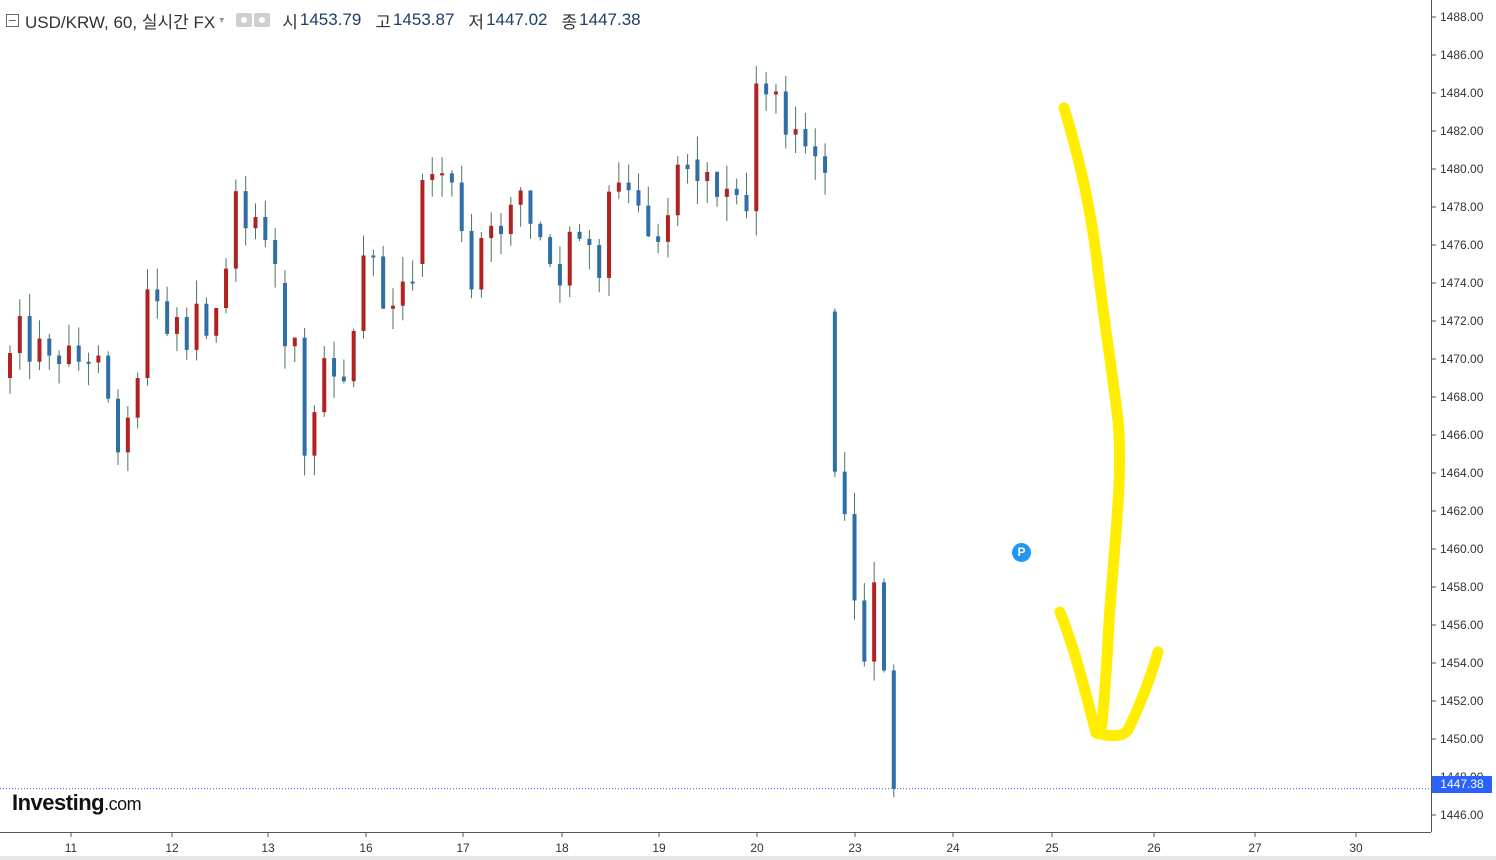 The width and height of the screenshot is (1496, 860). I want to click on x-tick-label: 24, so click(953, 848).